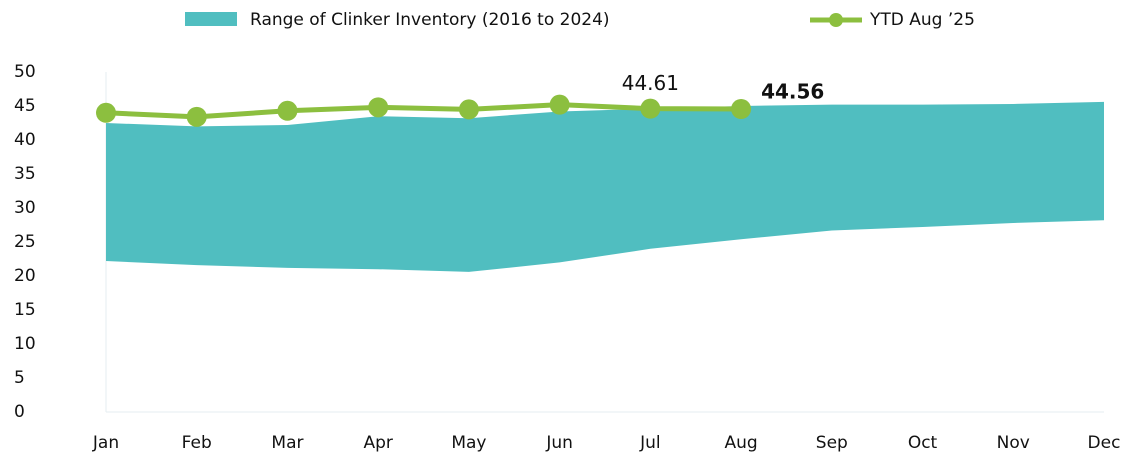 The height and width of the screenshot is (456, 1127). What do you see at coordinates (25, 344) in the screenshot?
I see `y-tick-label: 10` at bounding box center [25, 344].